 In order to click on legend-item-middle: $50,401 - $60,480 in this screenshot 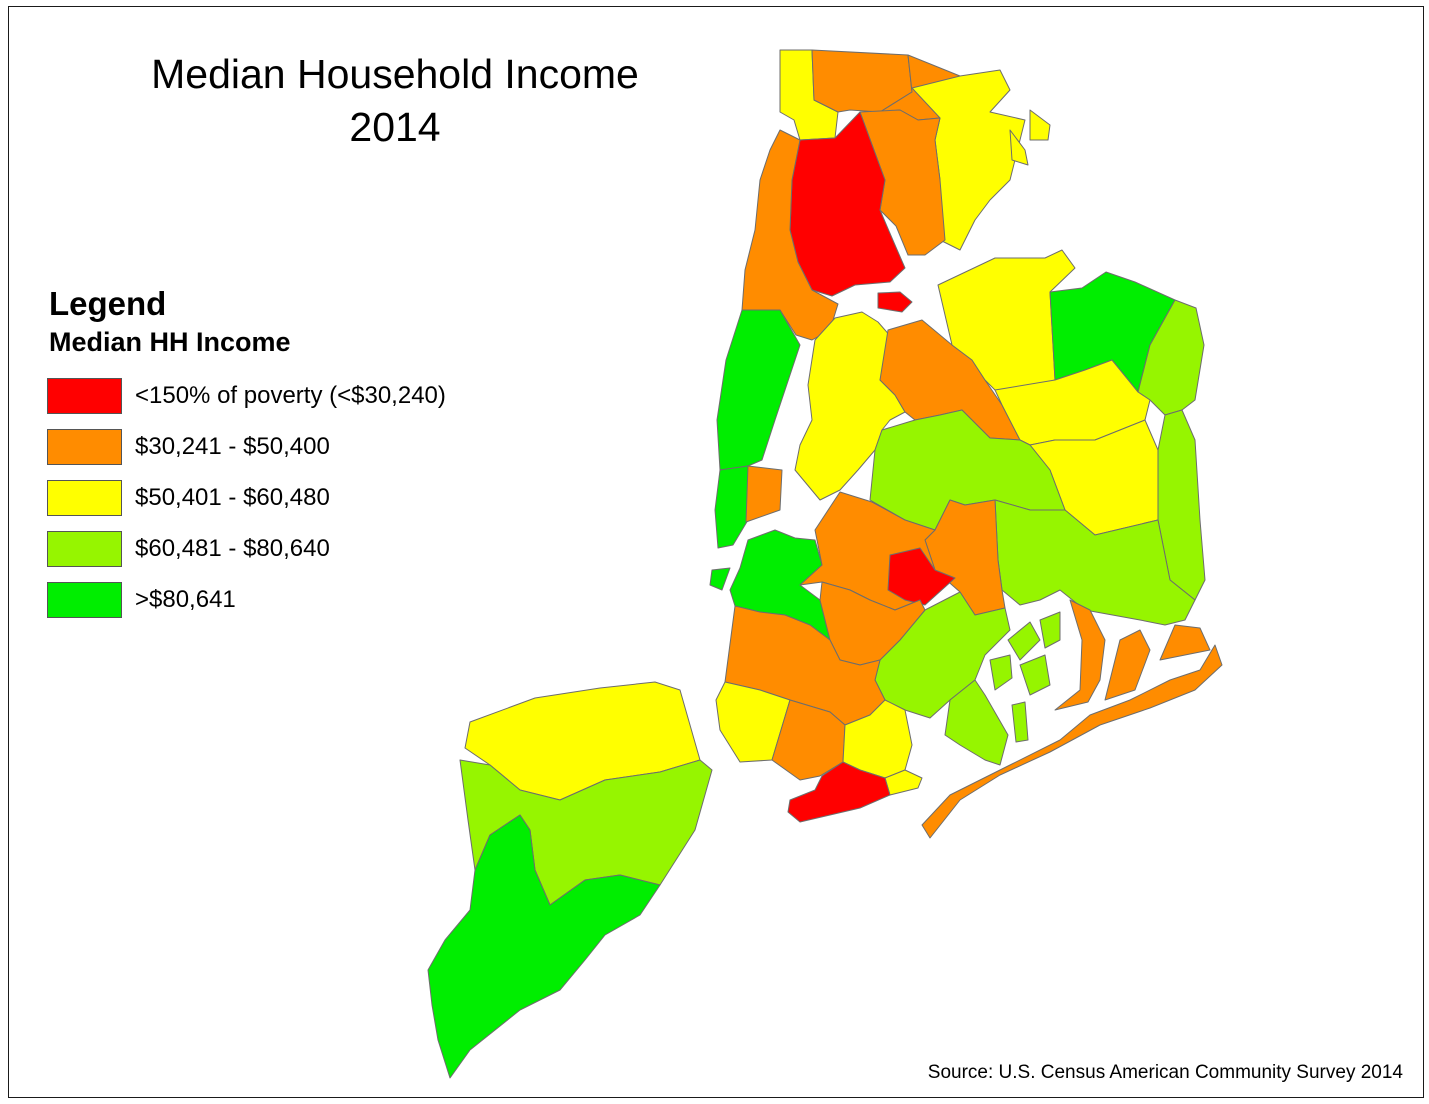, I will do `click(246, 497)`.